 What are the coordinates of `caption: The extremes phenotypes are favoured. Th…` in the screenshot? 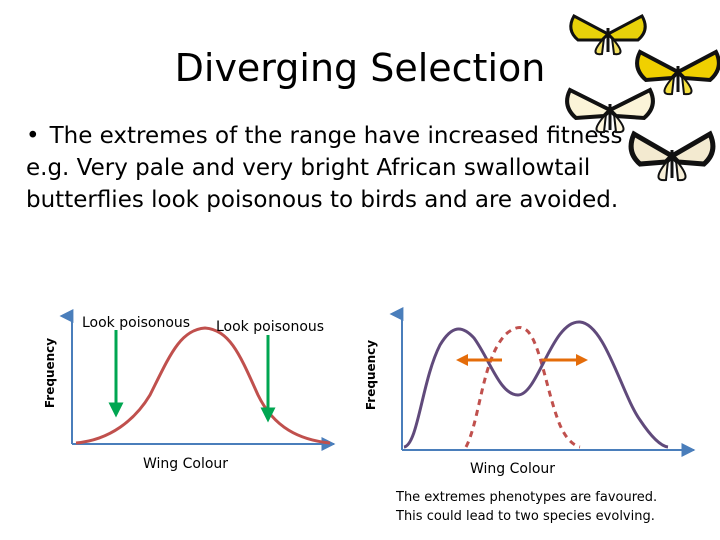 It's located at (526, 507).